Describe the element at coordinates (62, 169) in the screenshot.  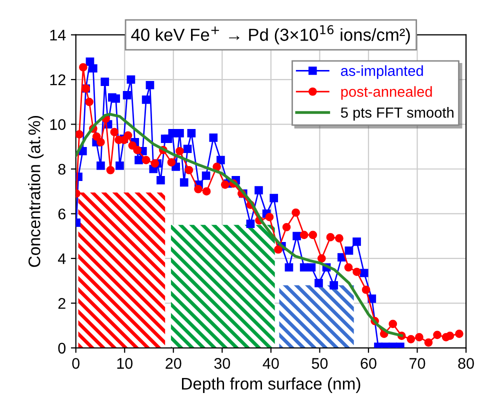
I see `y-tick-label: 8` at that location.